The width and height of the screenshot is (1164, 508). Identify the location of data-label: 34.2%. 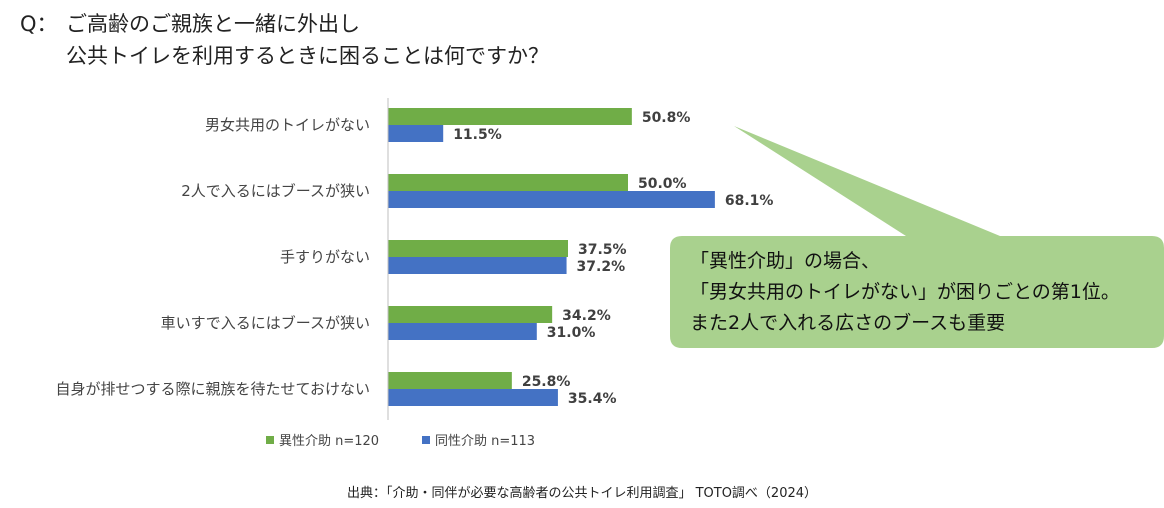
(586, 316).